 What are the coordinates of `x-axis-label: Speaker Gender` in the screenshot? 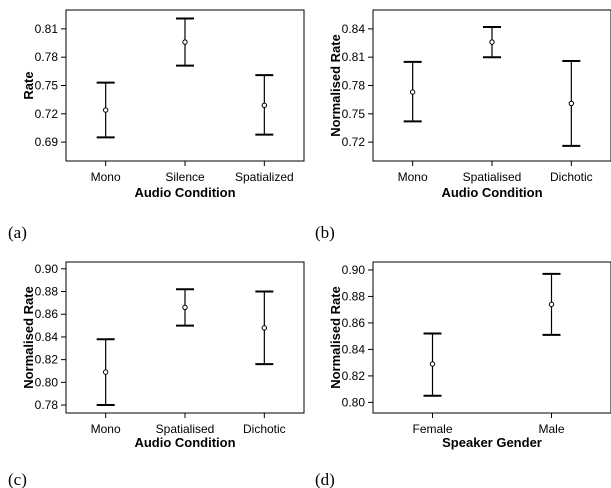 It's located at (492, 442).